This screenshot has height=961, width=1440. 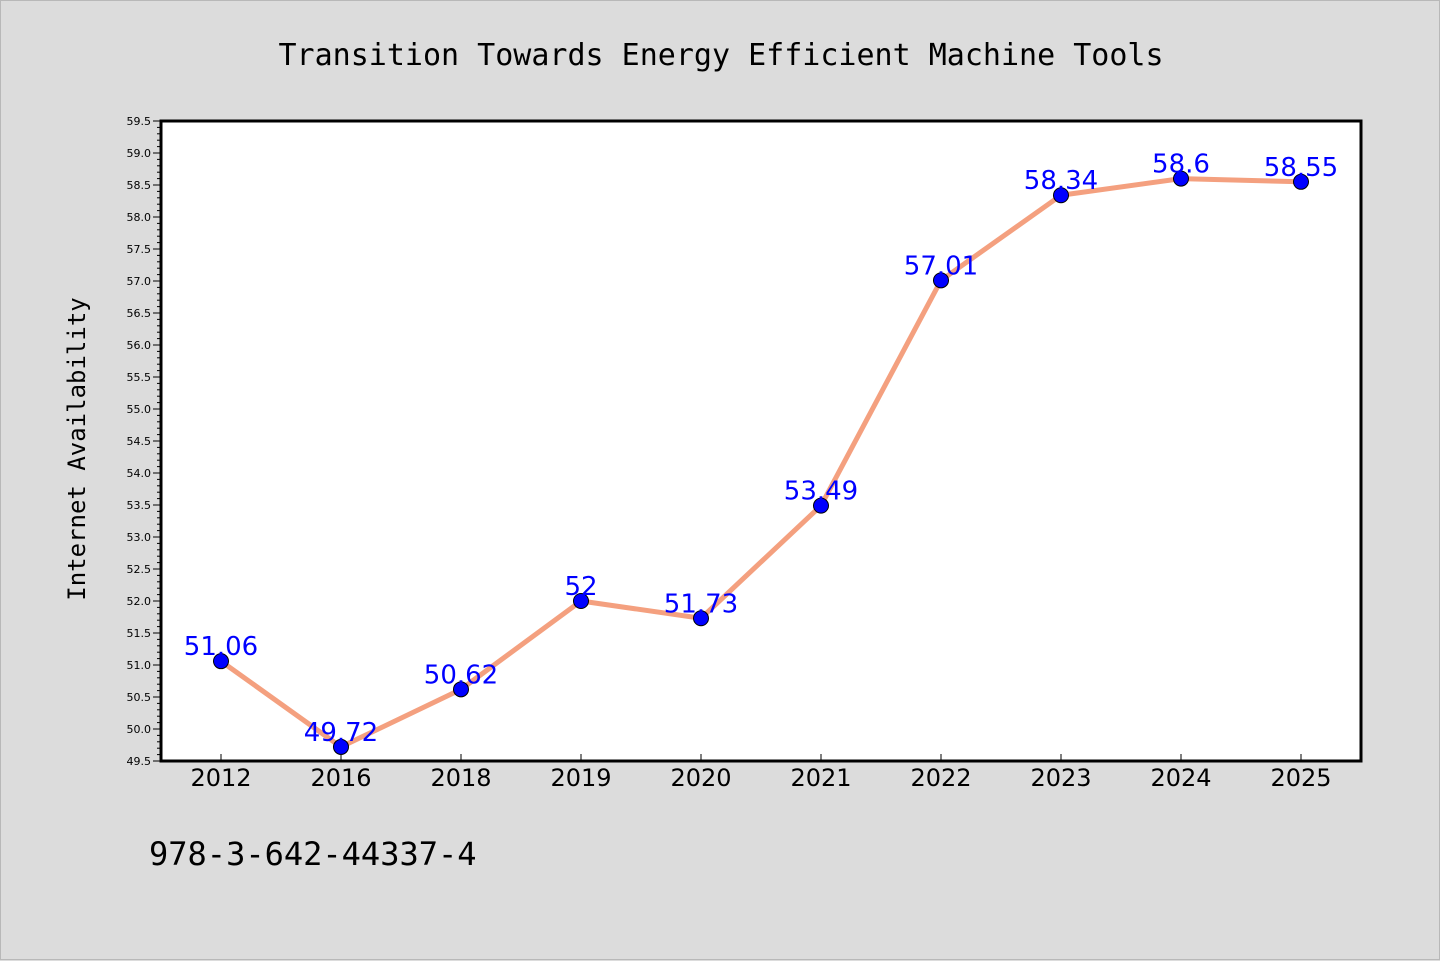 I want to click on x-tick-label: 2023, so click(x=1060, y=778).